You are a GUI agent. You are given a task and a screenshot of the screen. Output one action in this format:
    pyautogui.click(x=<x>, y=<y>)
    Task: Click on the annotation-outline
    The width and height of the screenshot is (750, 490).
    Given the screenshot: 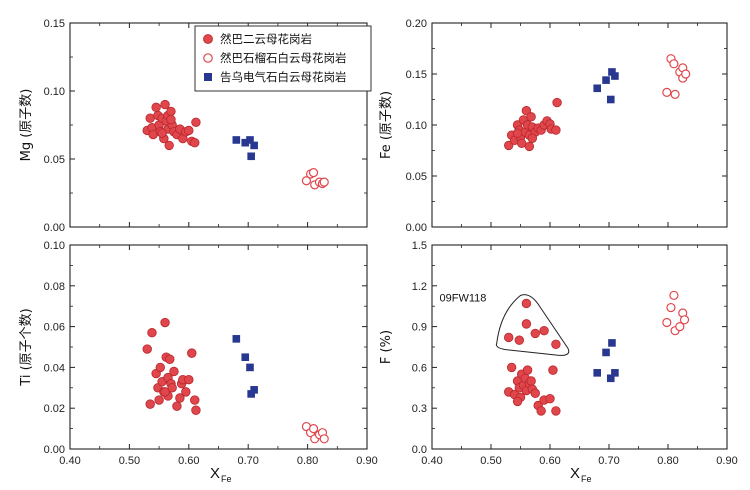 What is the action you would take?
    pyautogui.click(x=532, y=325)
    